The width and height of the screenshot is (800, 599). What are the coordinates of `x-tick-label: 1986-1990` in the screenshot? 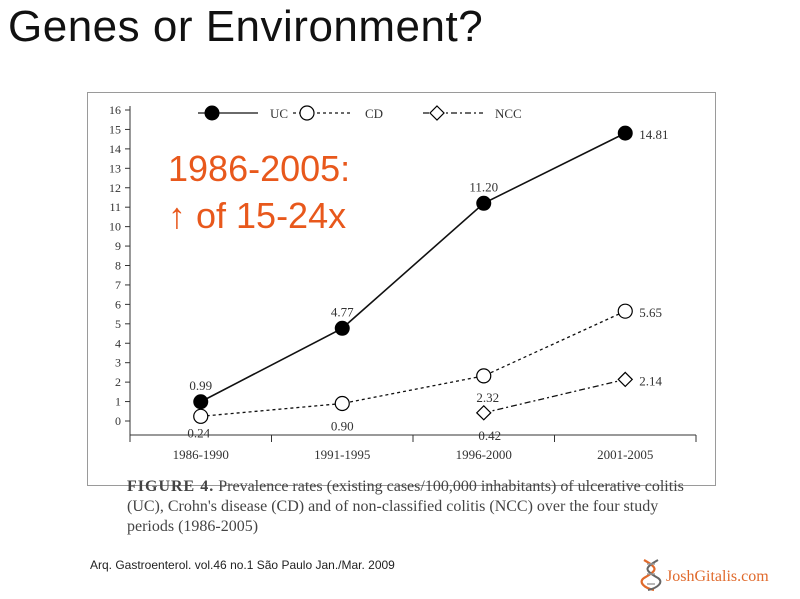 It's located at (201, 454).